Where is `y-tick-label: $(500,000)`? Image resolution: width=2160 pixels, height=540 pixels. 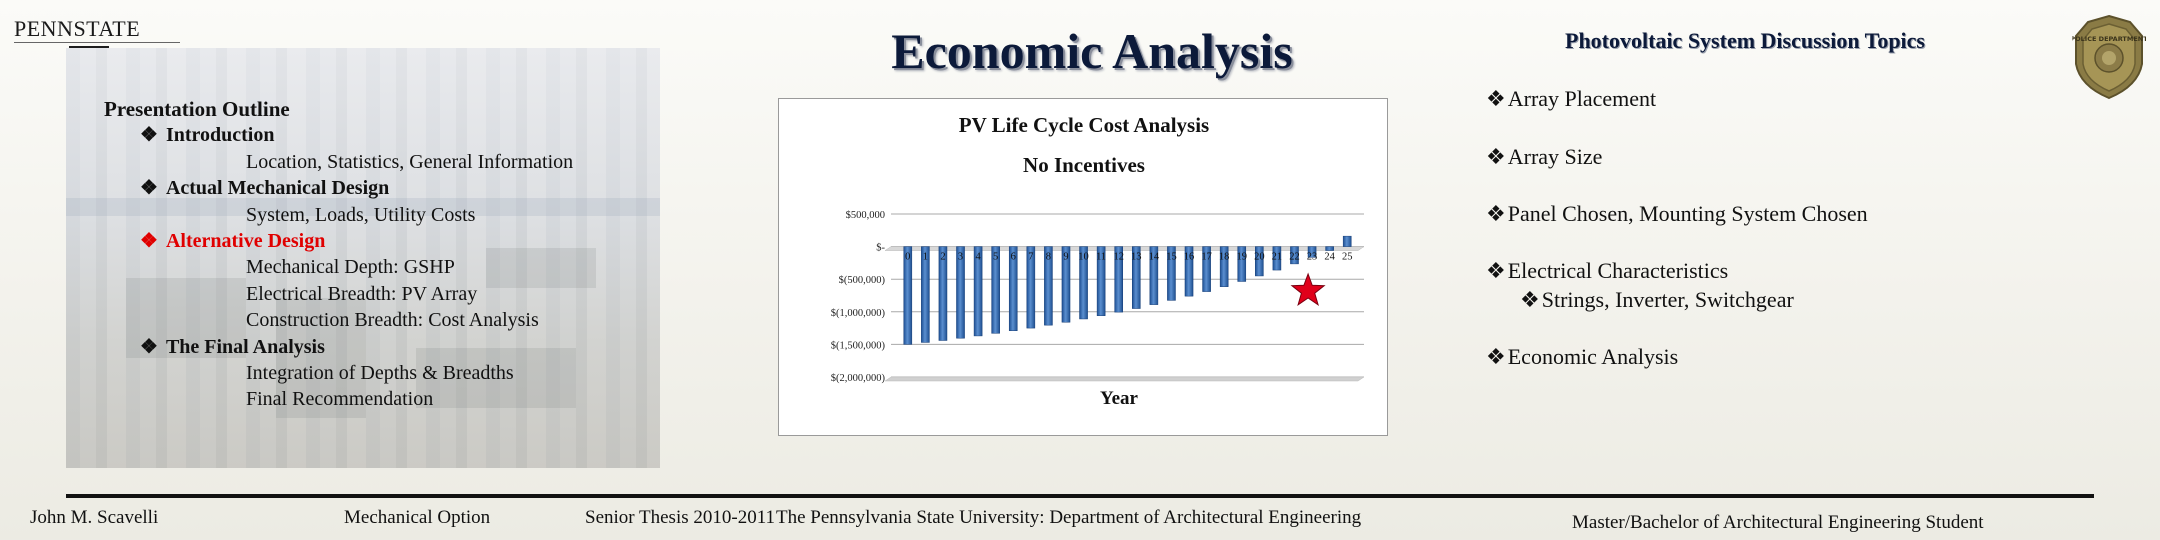 y-tick-label: $(500,000) is located at coordinates (862, 280).